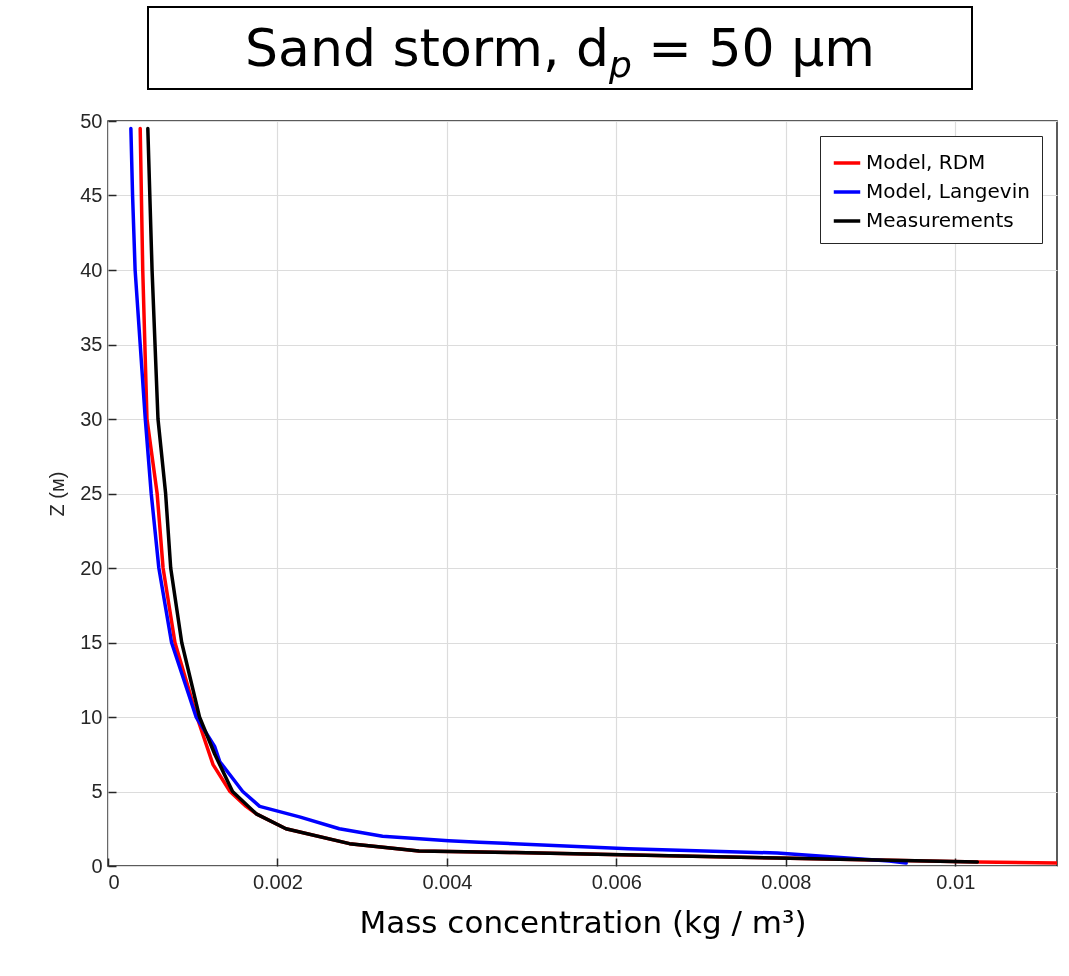 The image size is (1069, 976). Describe the element at coordinates (560, 48) in the screenshot. I see `chart-title: Sand storm, d$_{p}$ = 50 µm` at that location.